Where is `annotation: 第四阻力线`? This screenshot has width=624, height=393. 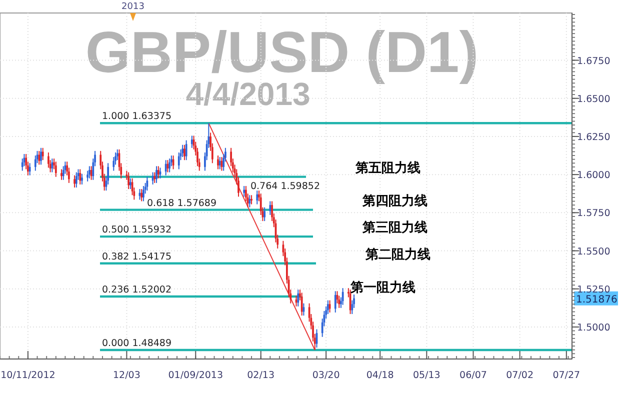
annotation: 第四阻力线 is located at coordinates (395, 200).